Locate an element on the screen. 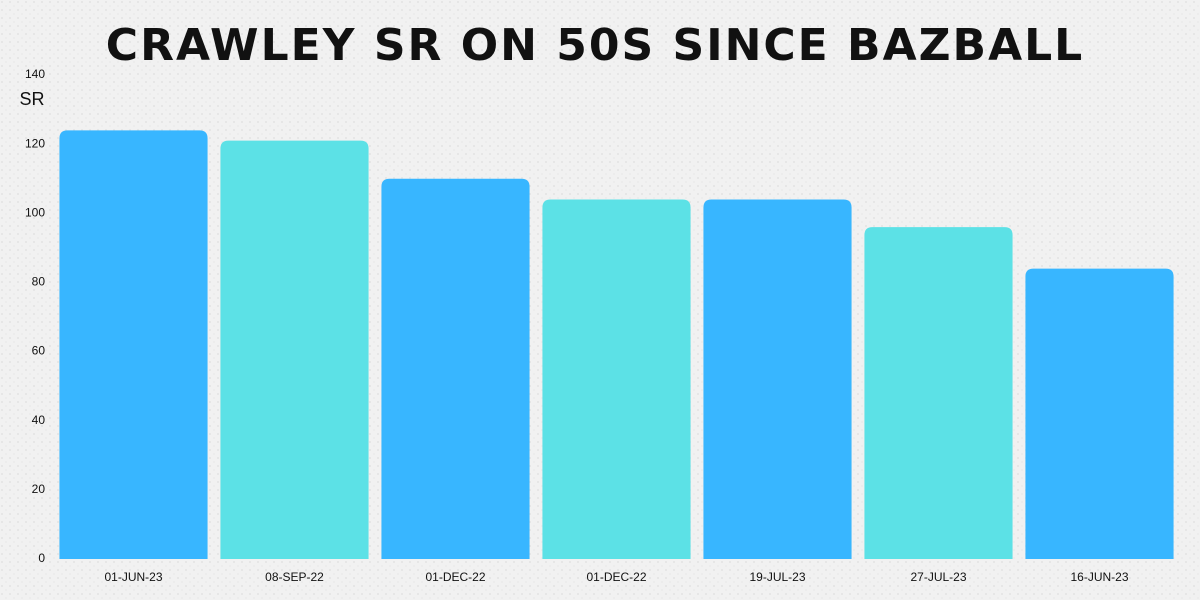 The width and height of the screenshot is (1200, 600). x-tick-label: 19-JUL-23 is located at coordinates (777, 577).